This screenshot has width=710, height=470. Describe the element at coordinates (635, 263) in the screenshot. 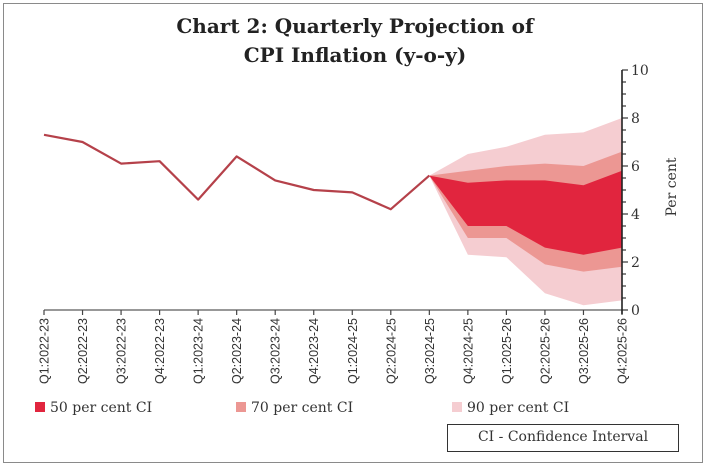

I see `y-tick-label: 2` at that location.